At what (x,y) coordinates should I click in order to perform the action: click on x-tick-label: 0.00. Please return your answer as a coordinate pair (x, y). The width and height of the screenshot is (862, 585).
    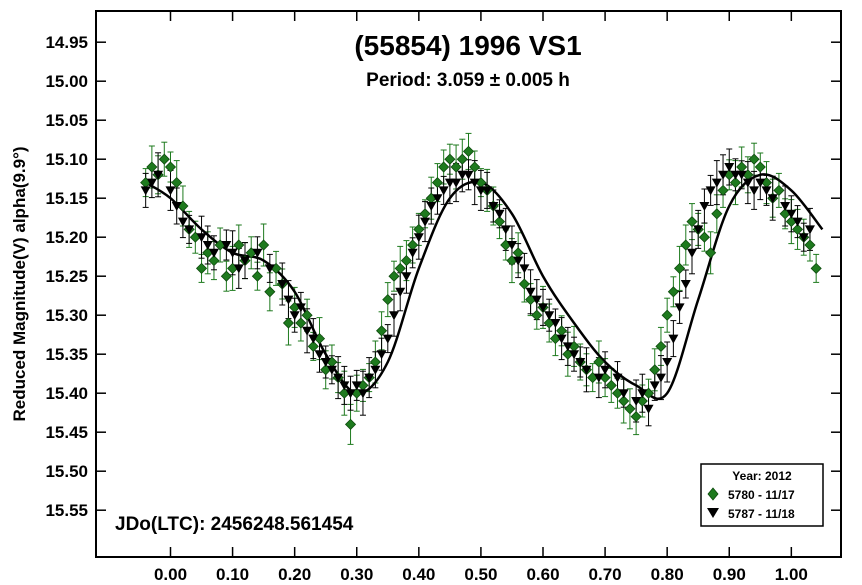
    Looking at the image, I should click on (170, 574).